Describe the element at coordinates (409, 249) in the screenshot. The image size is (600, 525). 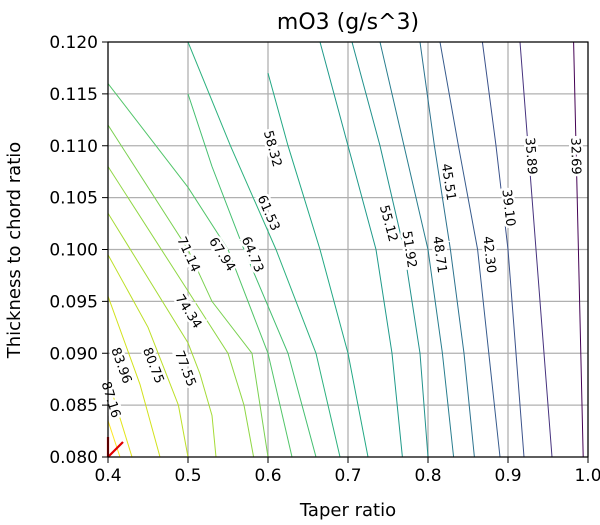
I see `contour-label: 51.92` at that location.